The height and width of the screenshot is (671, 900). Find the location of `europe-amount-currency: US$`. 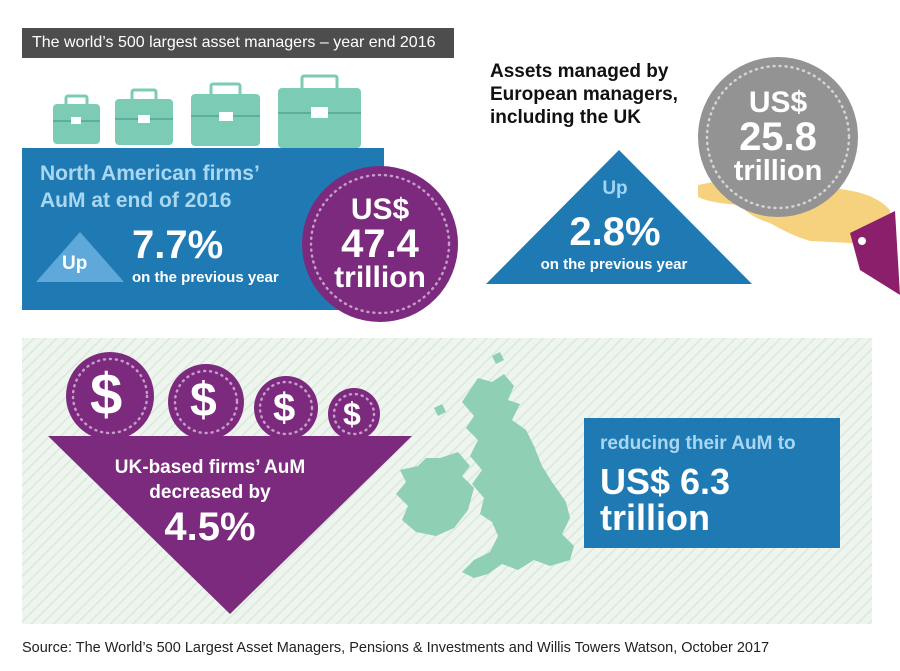

europe-amount-currency: US$ is located at coordinates (778, 102).